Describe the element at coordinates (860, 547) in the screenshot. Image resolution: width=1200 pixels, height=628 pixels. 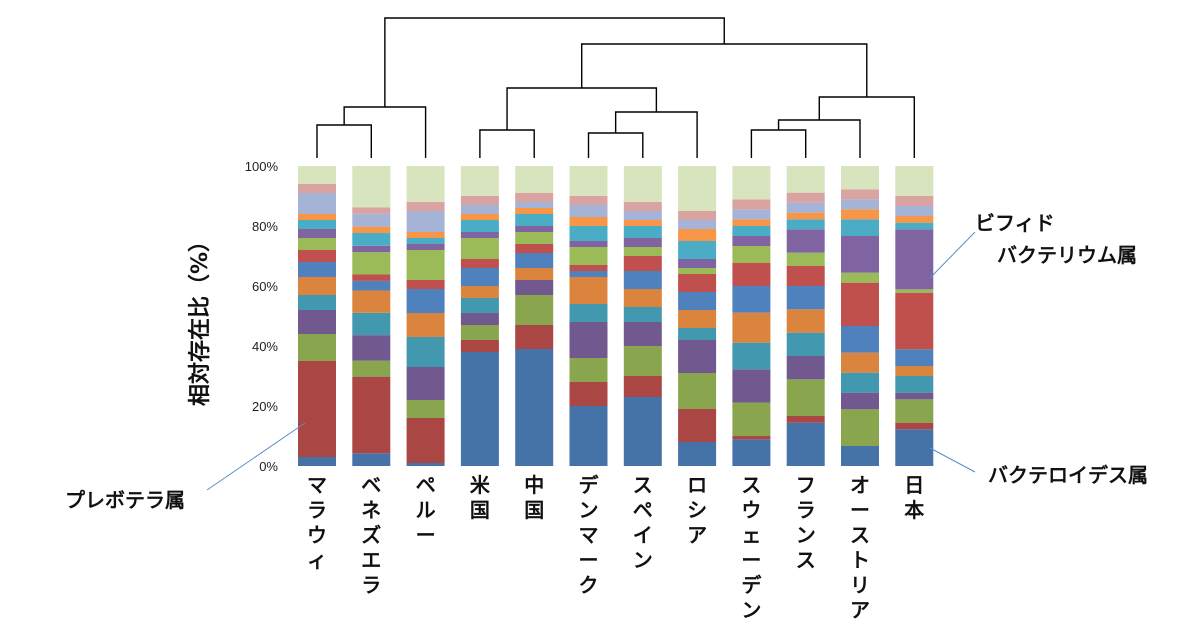
I see `x-tick-label: オーストリア` at that location.